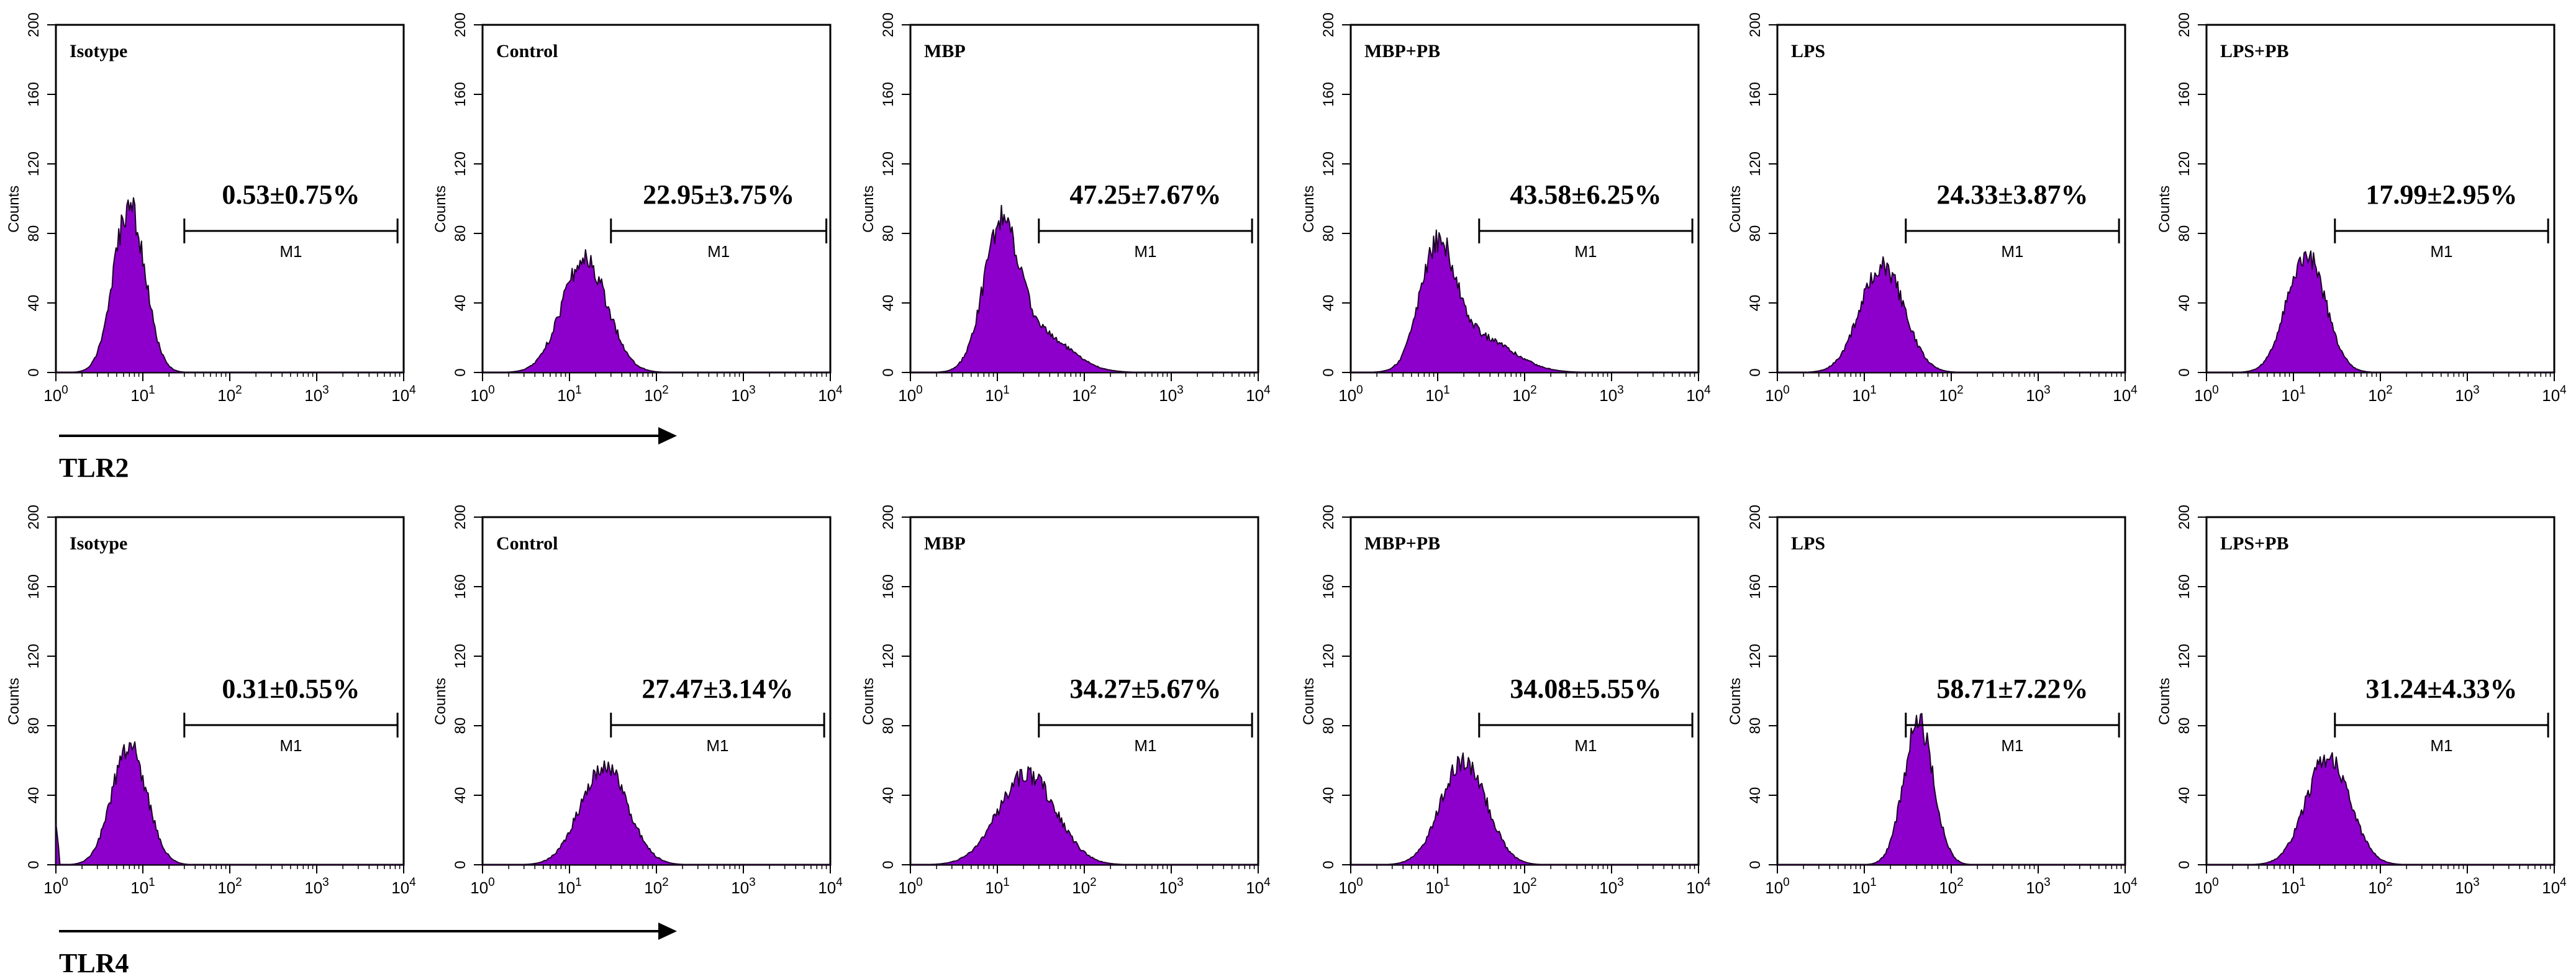 The width and height of the screenshot is (2576, 979). What do you see at coordinates (2012, 689) in the screenshot?
I see `percent-value-label: 58.71±7.22%` at bounding box center [2012, 689].